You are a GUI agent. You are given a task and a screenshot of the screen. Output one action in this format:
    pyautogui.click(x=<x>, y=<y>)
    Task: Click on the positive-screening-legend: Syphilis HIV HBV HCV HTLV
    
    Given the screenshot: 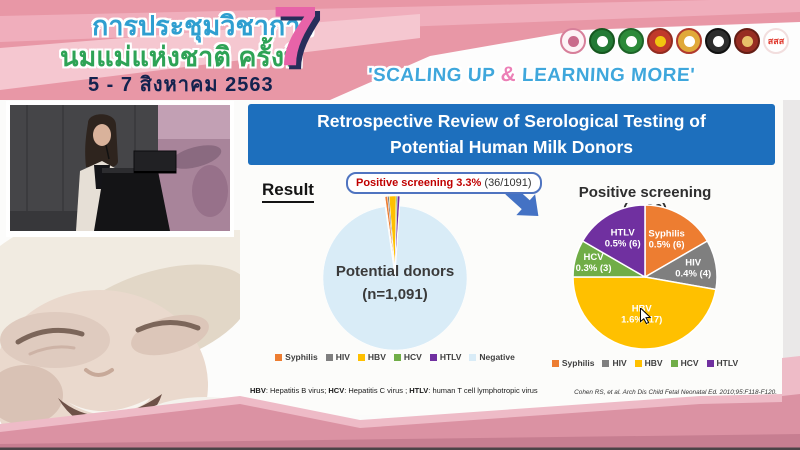 What is the action you would take?
    pyautogui.click(x=645, y=363)
    